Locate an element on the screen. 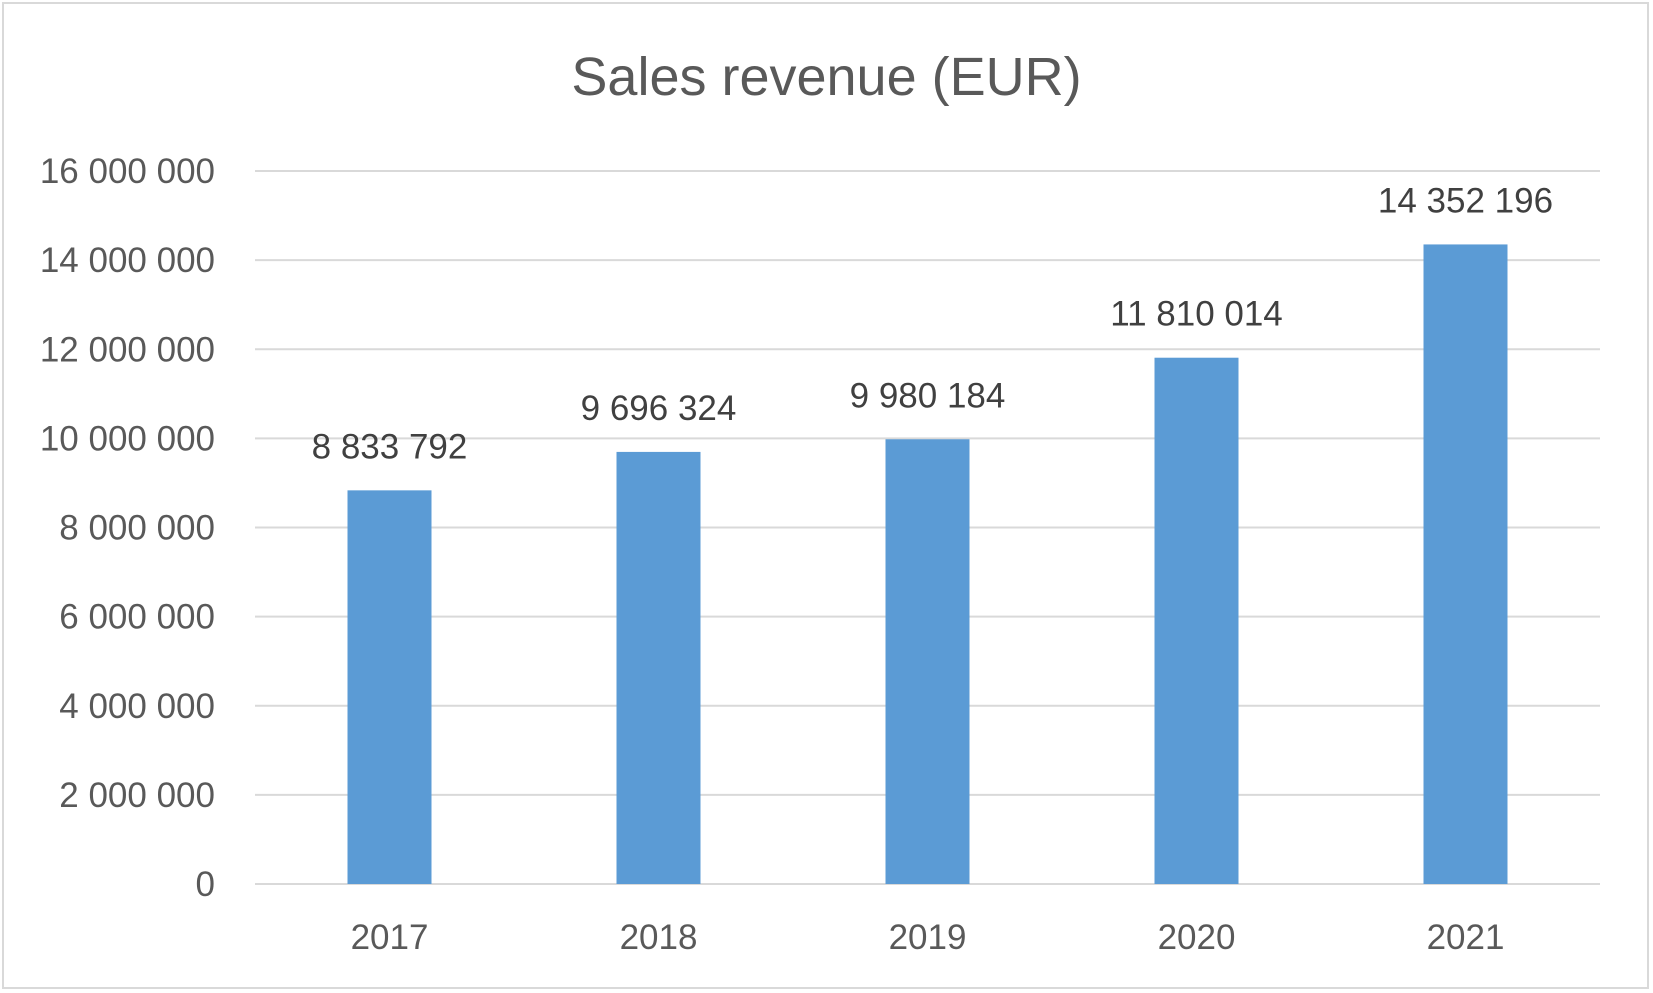 The image size is (1653, 993). y-tick-label: 8 000 000 is located at coordinates (137, 528).